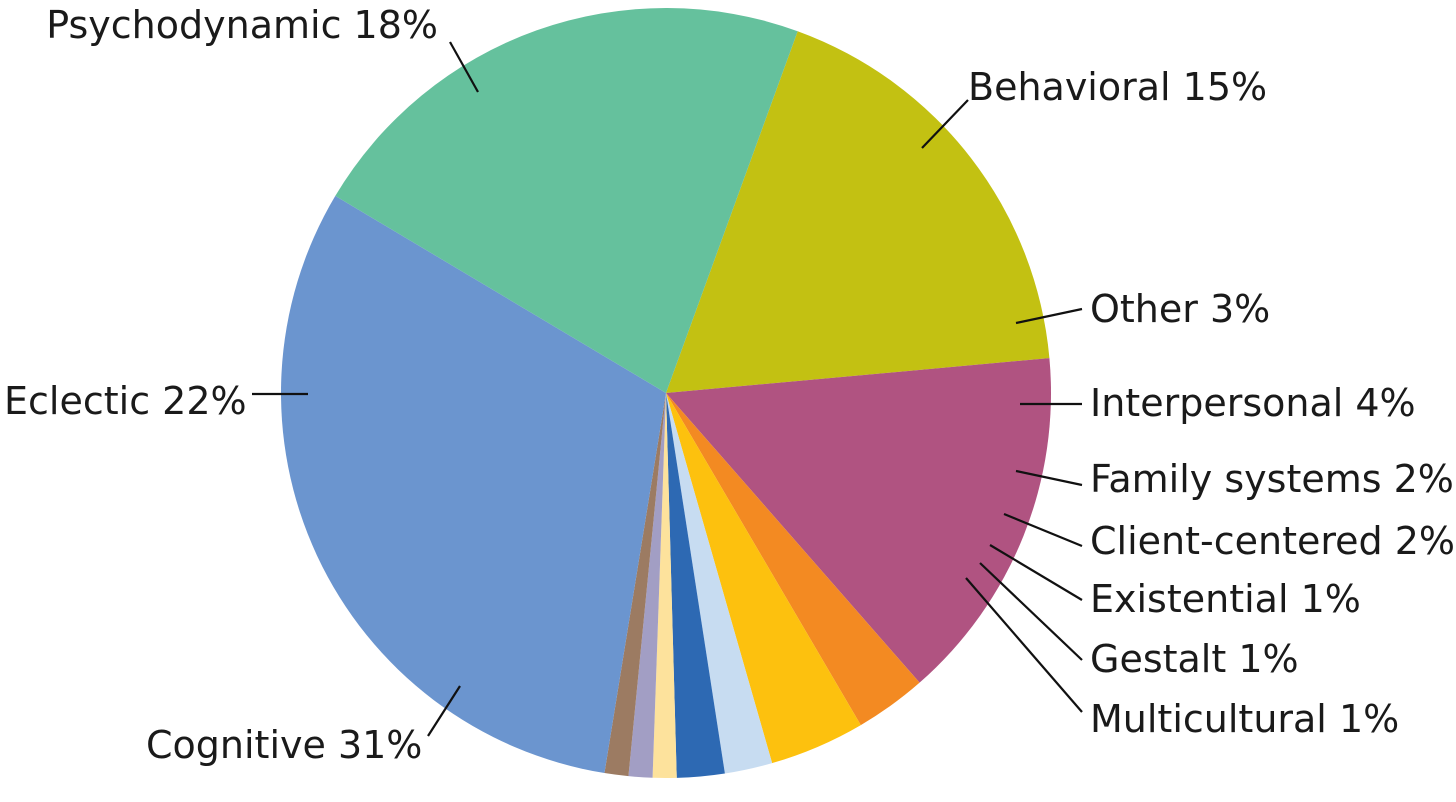 This screenshot has width=1456, height=802. Describe the element at coordinates (1244, 719) in the screenshot. I see `label-multicultural: Multicultural 1%` at that location.